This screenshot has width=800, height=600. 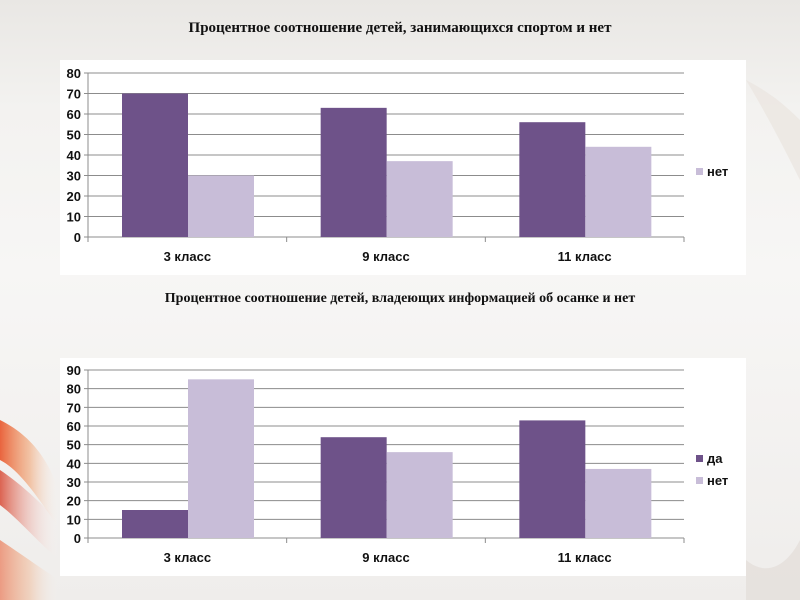 What do you see at coordinates (585, 557) in the screenshot?
I see `chart2-category-label: 11 класс` at bounding box center [585, 557].